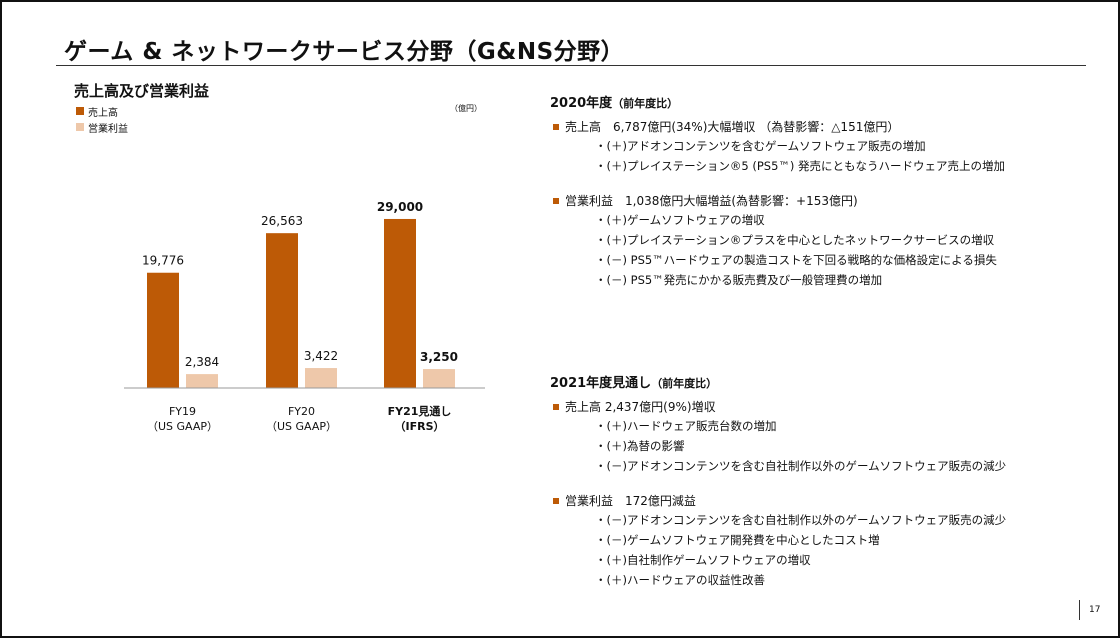  I want to click on sub-item: ・(－) PS5™ハードウェアの製造コストを下回る戦略的な価格設定による損失, so click(796, 260).